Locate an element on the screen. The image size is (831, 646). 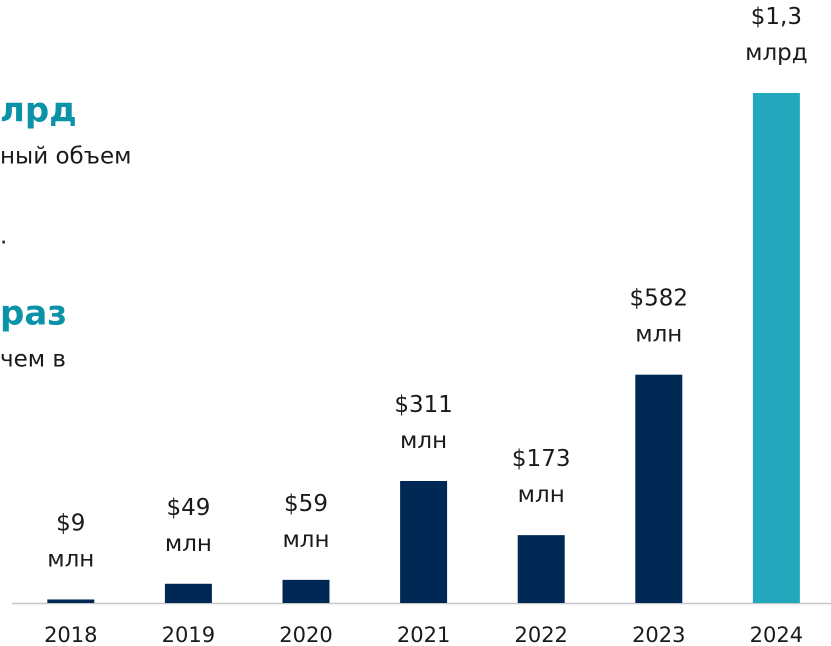
annotation: чем в is located at coordinates (33, 360).